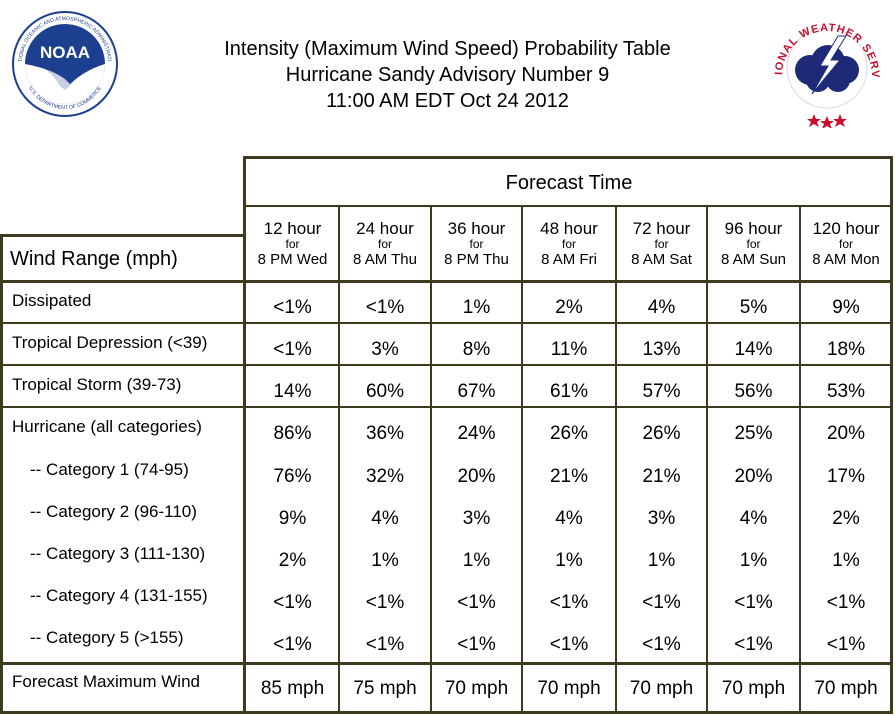 The height and width of the screenshot is (716, 895). I want to click on table-border-bottom, so click(446, 712).